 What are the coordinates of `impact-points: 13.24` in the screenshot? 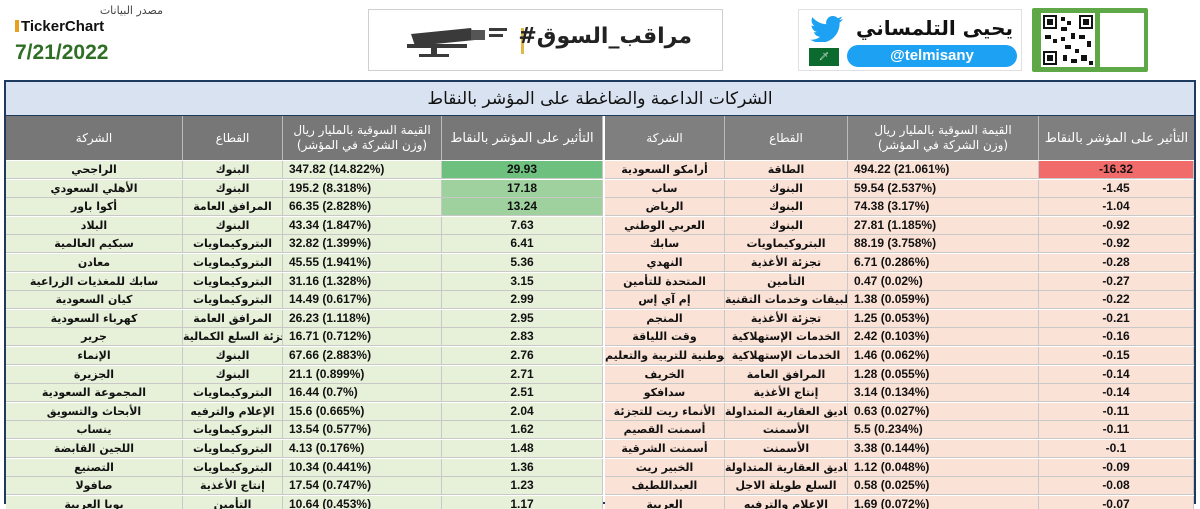 It's located at (522, 207).